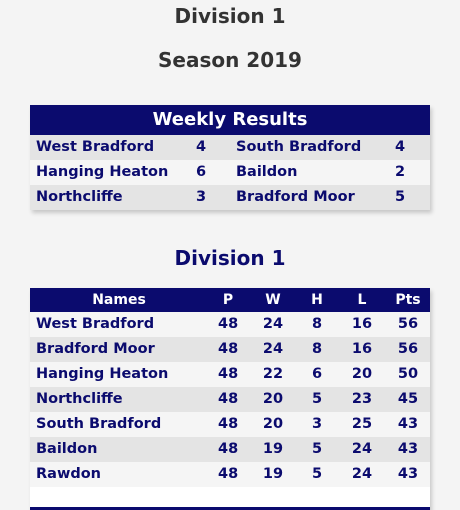 The width and height of the screenshot is (460, 510). I want to click on table-row: West Bradford 48 24 8 16 56, so click(230, 324).